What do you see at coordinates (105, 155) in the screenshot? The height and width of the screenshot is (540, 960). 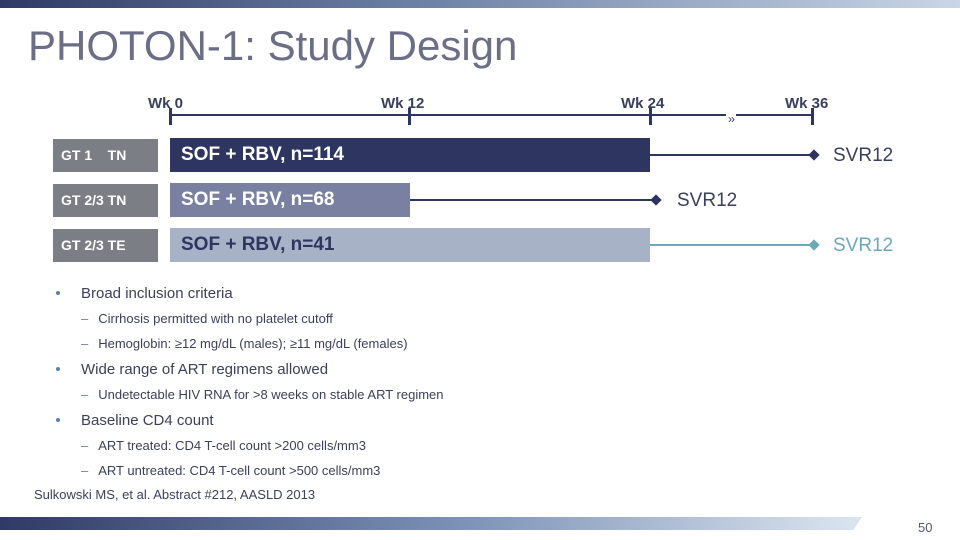 I see `group-label: GT 1 TN` at bounding box center [105, 155].